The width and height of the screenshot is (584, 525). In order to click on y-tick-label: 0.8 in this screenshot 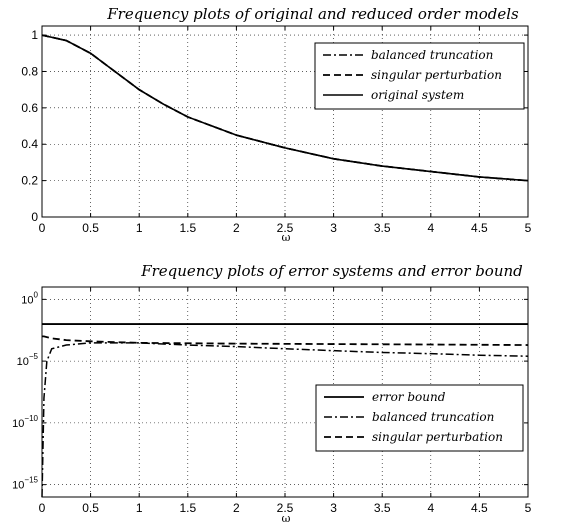, I will do `click(29, 71)`.